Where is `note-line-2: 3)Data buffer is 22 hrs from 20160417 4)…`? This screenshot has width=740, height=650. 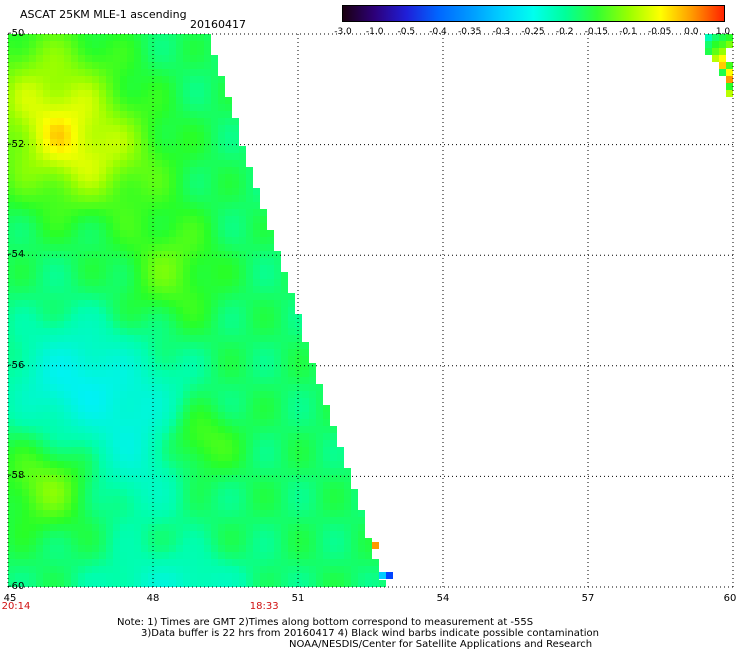
note-line-2: 3)Data buffer is 22 hrs from 20160417 4)… is located at coordinates (370, 633).